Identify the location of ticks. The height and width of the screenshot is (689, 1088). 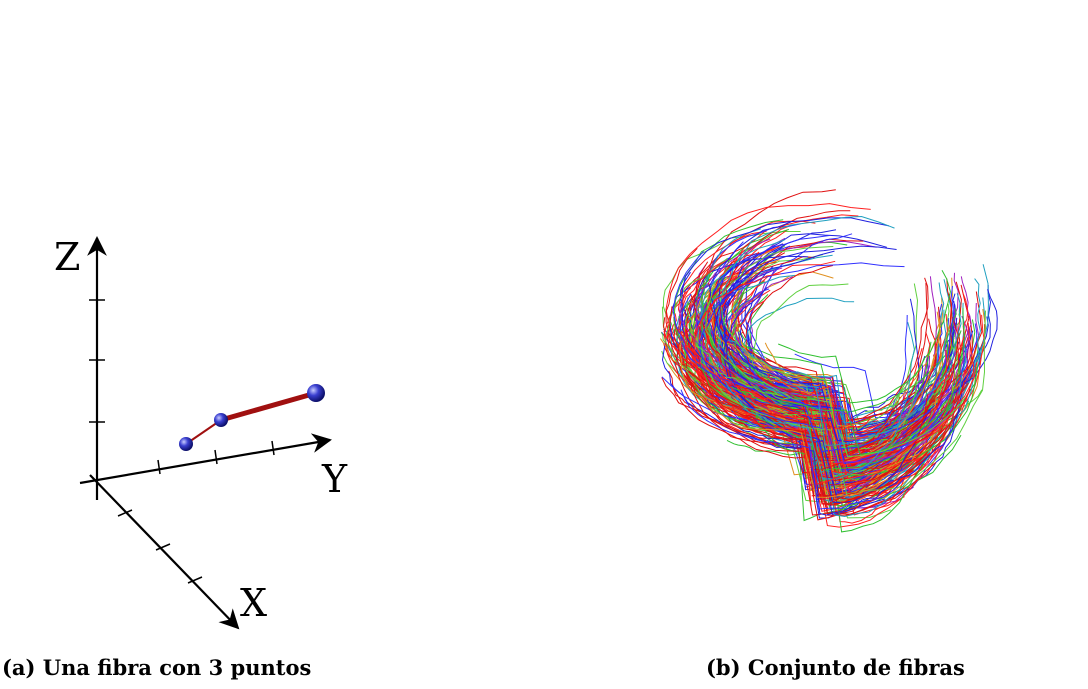
(182, 441).